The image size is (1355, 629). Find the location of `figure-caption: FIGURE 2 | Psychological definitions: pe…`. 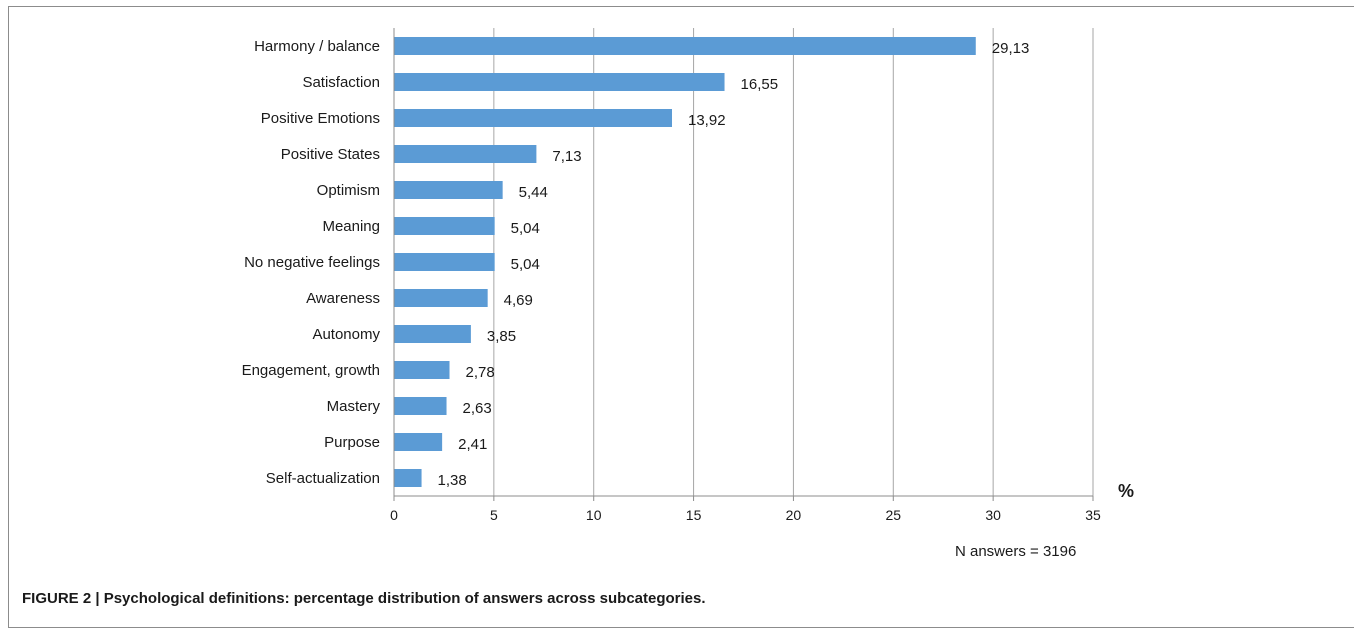

figure-caption: FIGURE 2 | Psychological definitions: pe… is located at coordinates (364, 598).